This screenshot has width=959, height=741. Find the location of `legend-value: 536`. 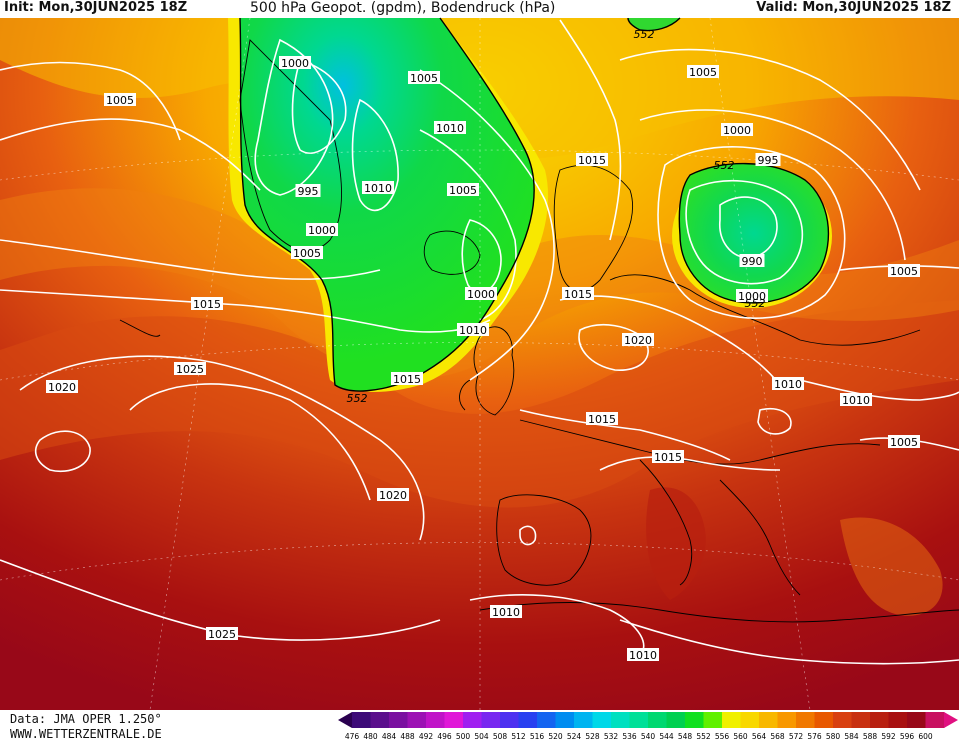

legend-value: 536 is located at coordinates (629, 736).